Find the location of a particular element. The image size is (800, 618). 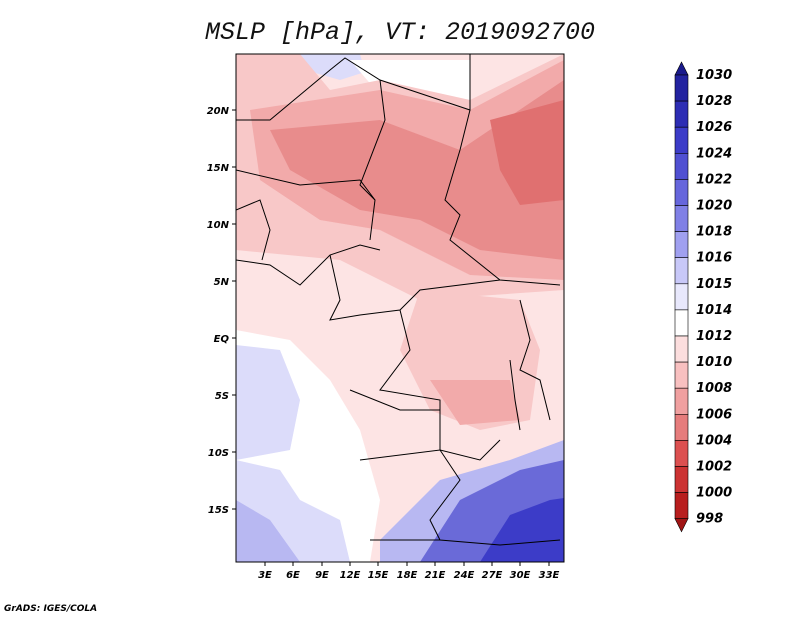

colorbar-label: 1006 is located at coordinates (714, 414).